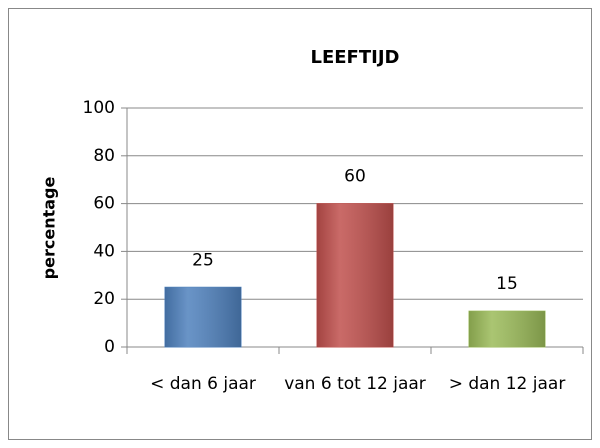 The width and height of the screenshot is (600, 448). I want to click on y-tick-label: 20, so click(104, 299).